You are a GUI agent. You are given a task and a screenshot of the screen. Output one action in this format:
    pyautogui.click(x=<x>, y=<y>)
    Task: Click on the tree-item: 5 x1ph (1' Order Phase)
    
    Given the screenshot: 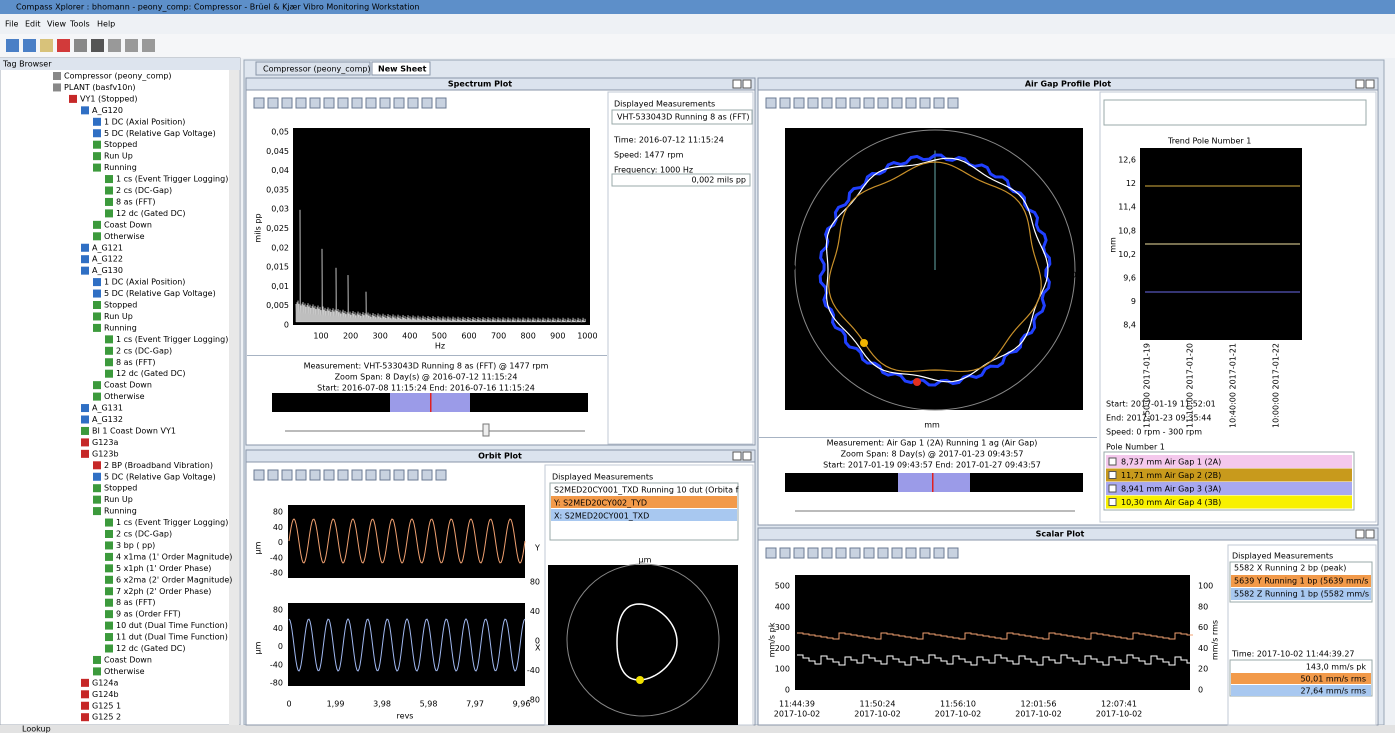 What is the action you would take?
    pyautogui.click(x=163, y=568)
    